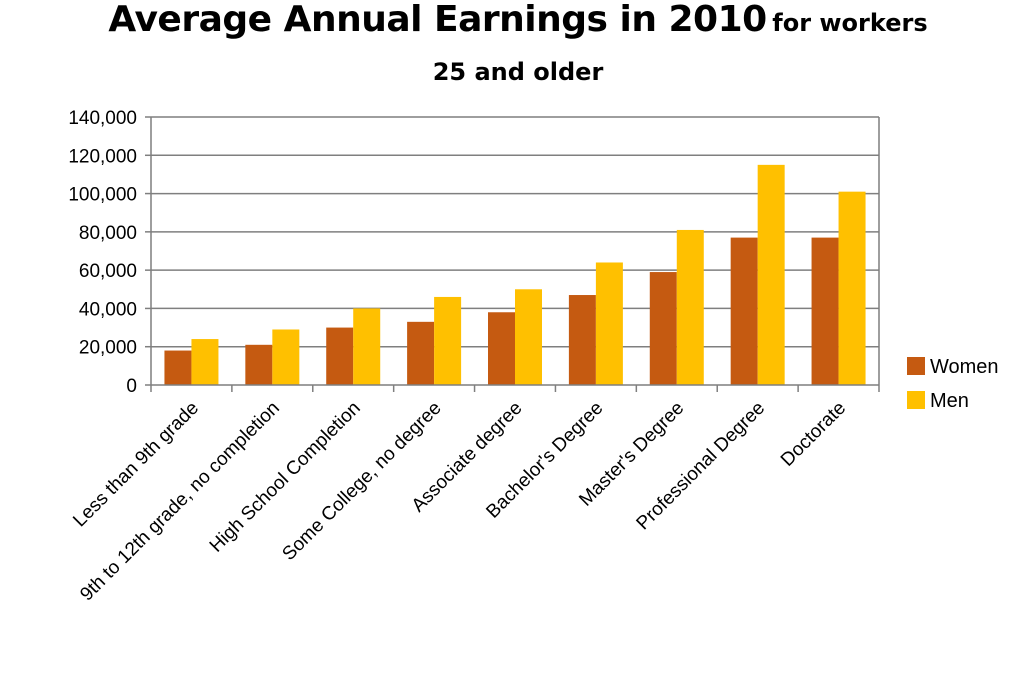 This screenshot has height=674, width=1036. I want to click on y-tick-label: 80,000, so click(108, 233).